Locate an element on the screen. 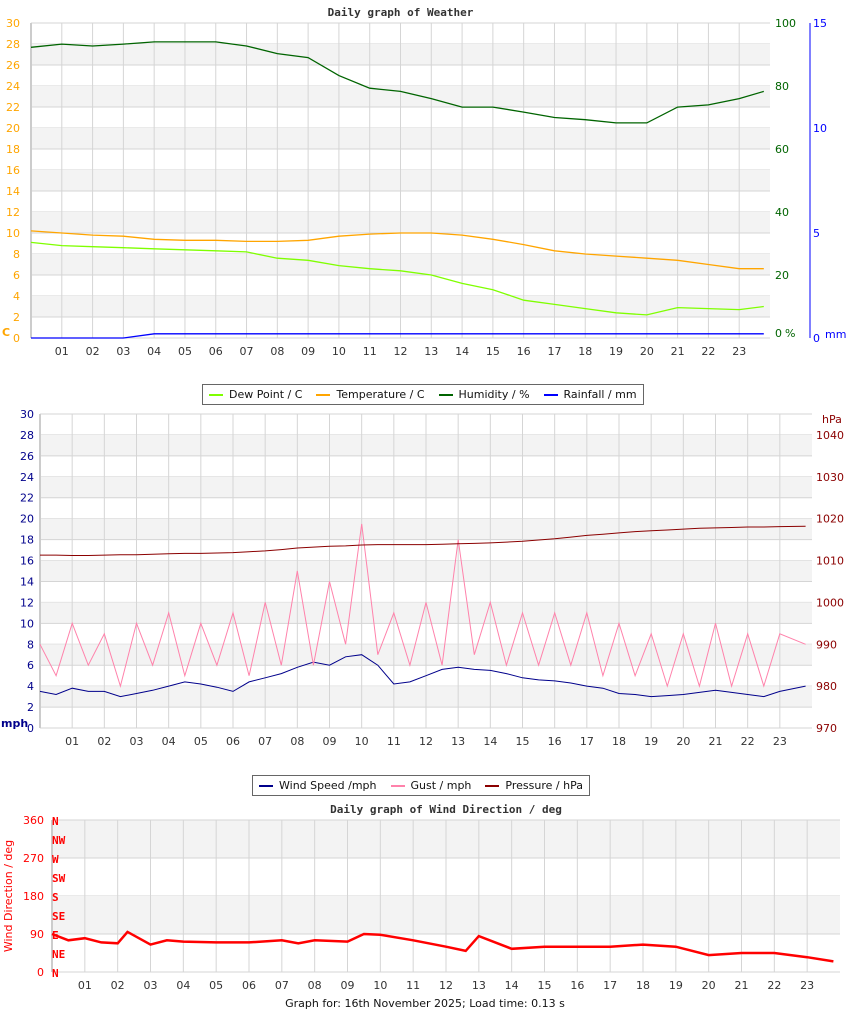  legend-label: Humidity / % is located at coordinates (494, 394).